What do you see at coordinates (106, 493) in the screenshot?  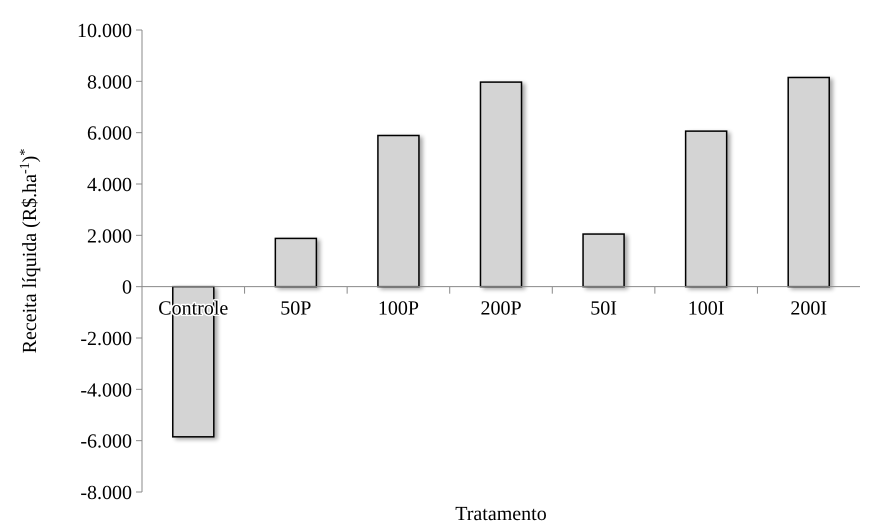 I see `y-tick-label: -8.000` at bounding box center [106, 493].